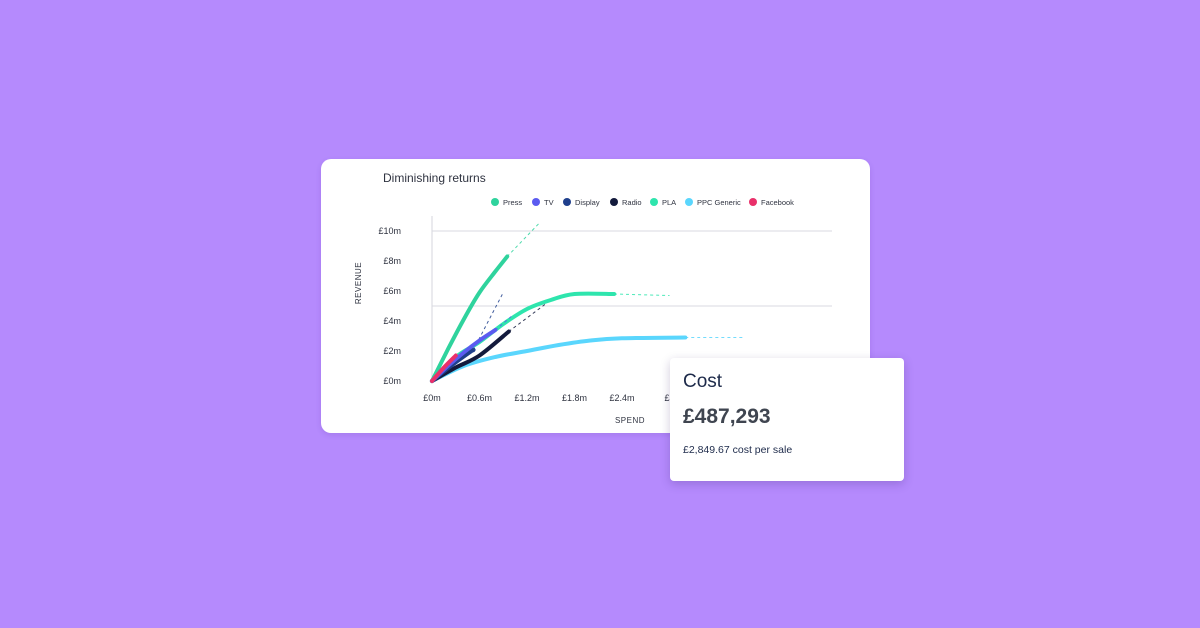 This screenshot has height=628, width=1200. What do you see at coordinates (719, 202) in the screenshot?
I see `legend-label: PPC Generic` at bounding box center [719, 202].